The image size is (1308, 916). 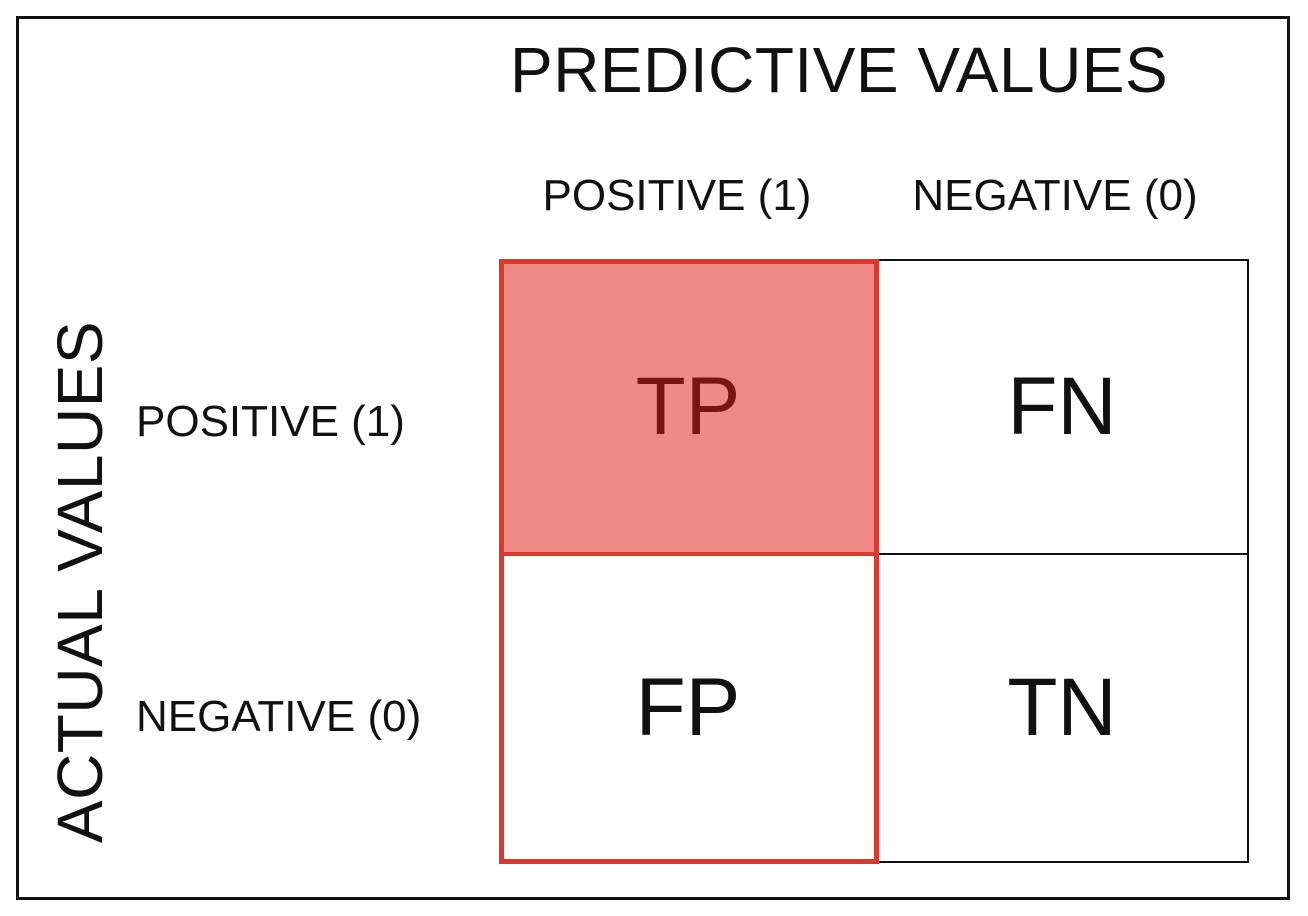 I want to click on cell-tn-label: TN, so click(x=1062, y=707).